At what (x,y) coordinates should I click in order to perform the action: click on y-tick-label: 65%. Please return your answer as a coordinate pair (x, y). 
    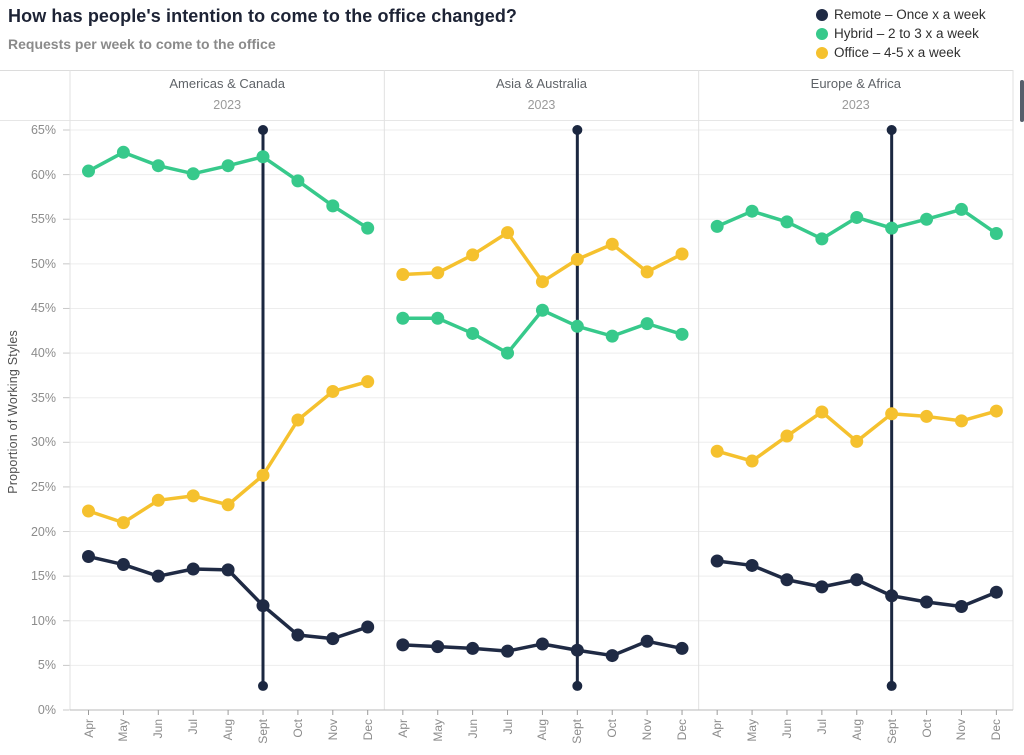
    Looking at the image, I should click on (43, 130).